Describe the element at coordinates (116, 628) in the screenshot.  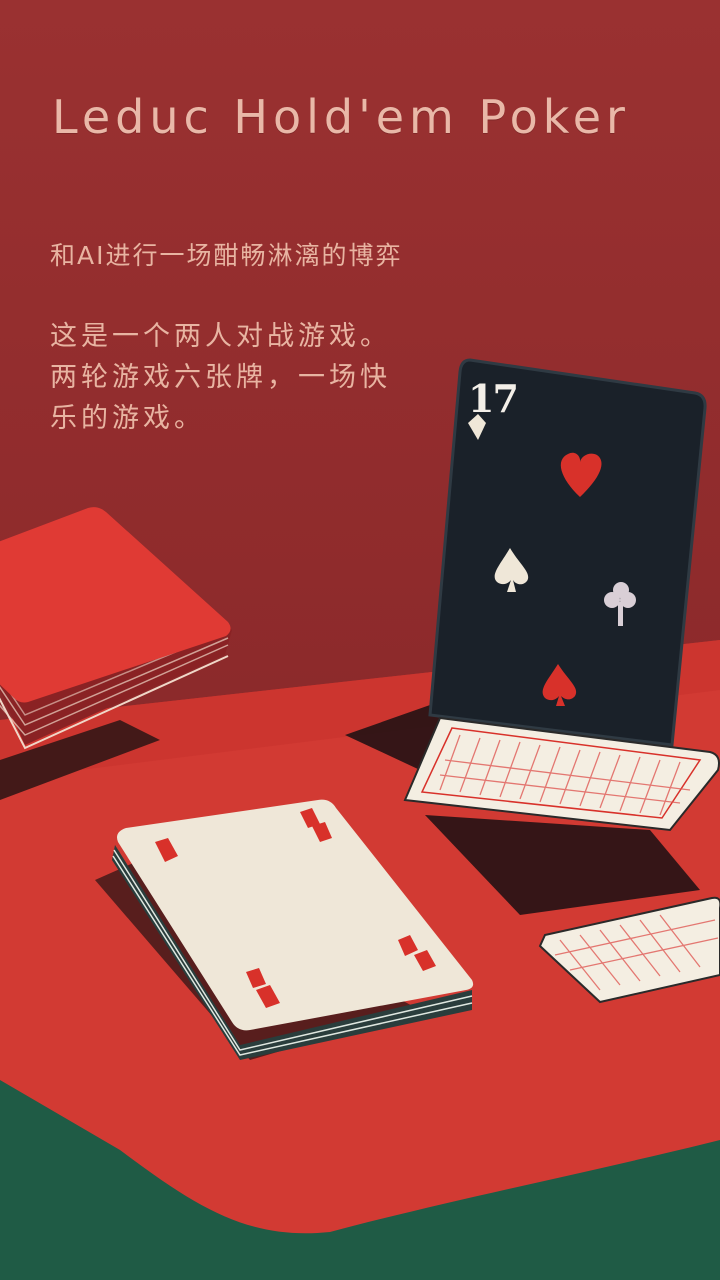
I see `red-card-deck` at that location.